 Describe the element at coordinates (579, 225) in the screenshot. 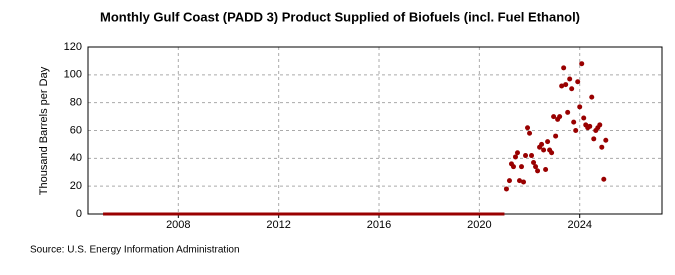

I see `x-tick-label: 2024` at that location.